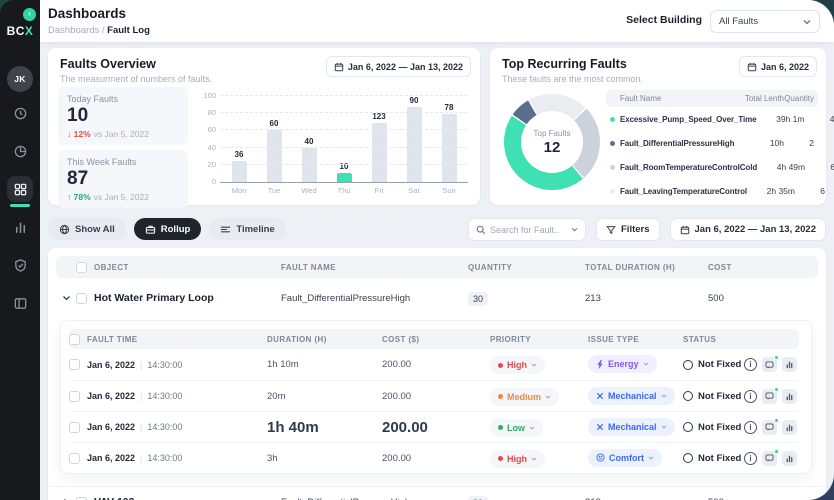  I want to click on bar-column-Thu: 10 Thu, so click(344, 145).